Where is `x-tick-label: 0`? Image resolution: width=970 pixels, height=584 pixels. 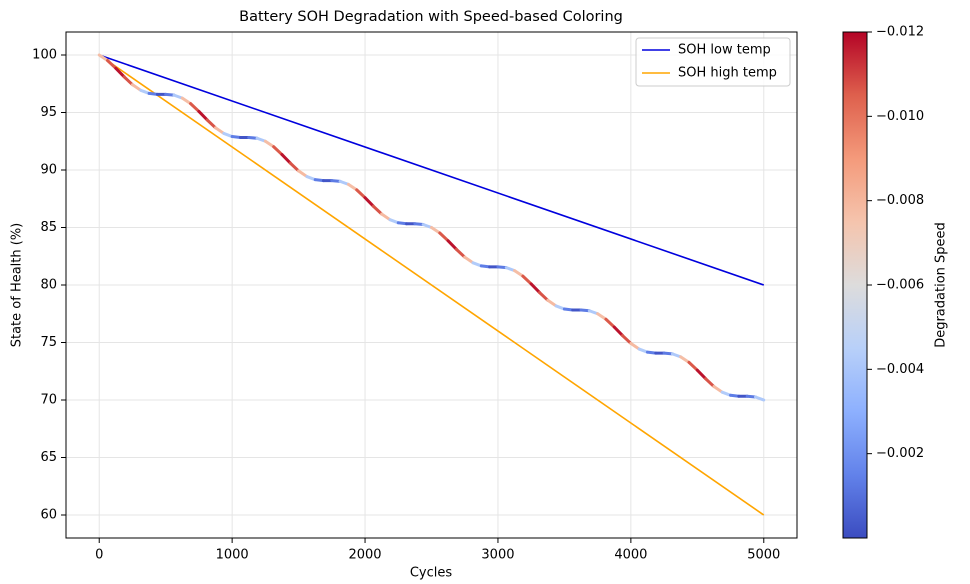
x-tick-label: 0 is located at coordinates (99, 555).